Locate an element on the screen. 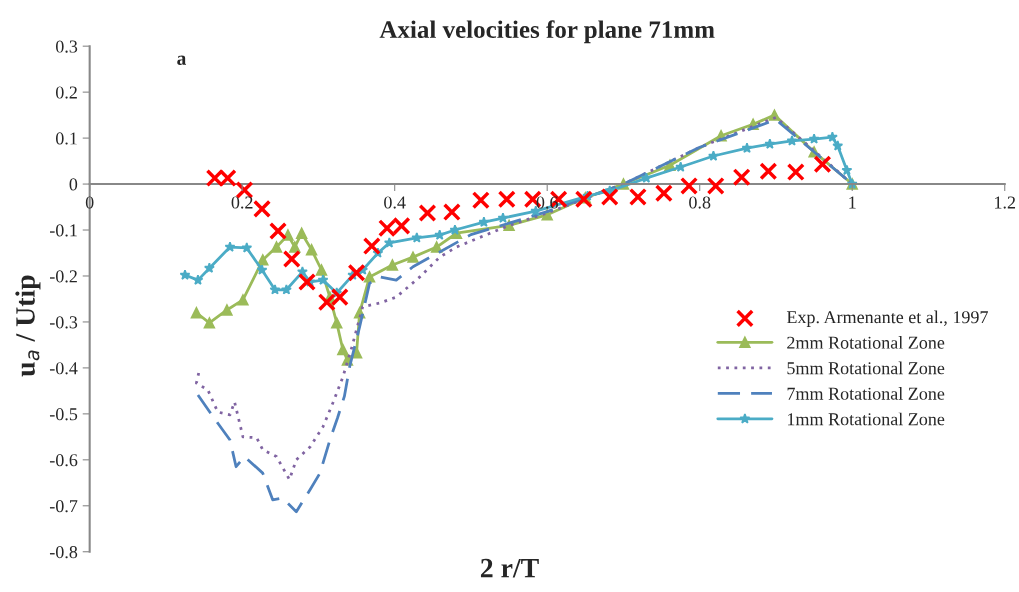 This screenshot has height=592, width=1019. y-tick-label: -0.8 is located at coordinates (63, 552).